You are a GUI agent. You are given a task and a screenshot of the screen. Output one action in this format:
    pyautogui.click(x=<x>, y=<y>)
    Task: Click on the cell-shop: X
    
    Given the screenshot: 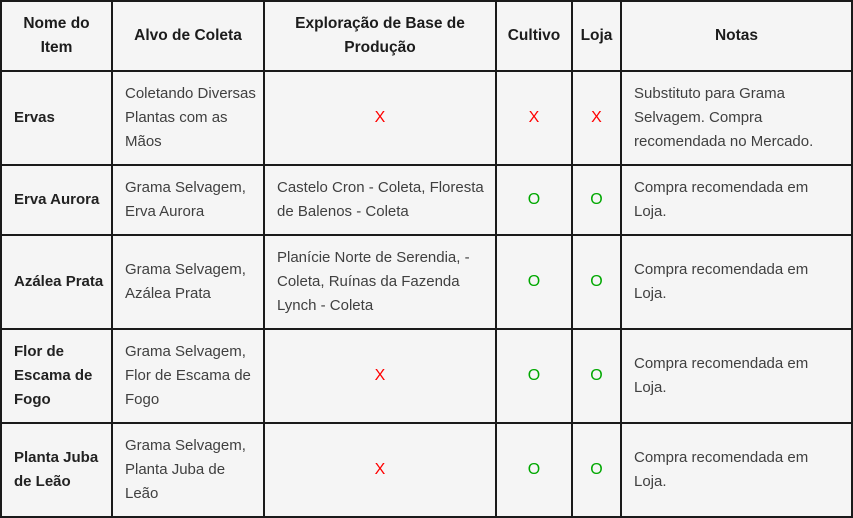 What is the action you would take?
    pyautogui.click(x=596, y=118)
    